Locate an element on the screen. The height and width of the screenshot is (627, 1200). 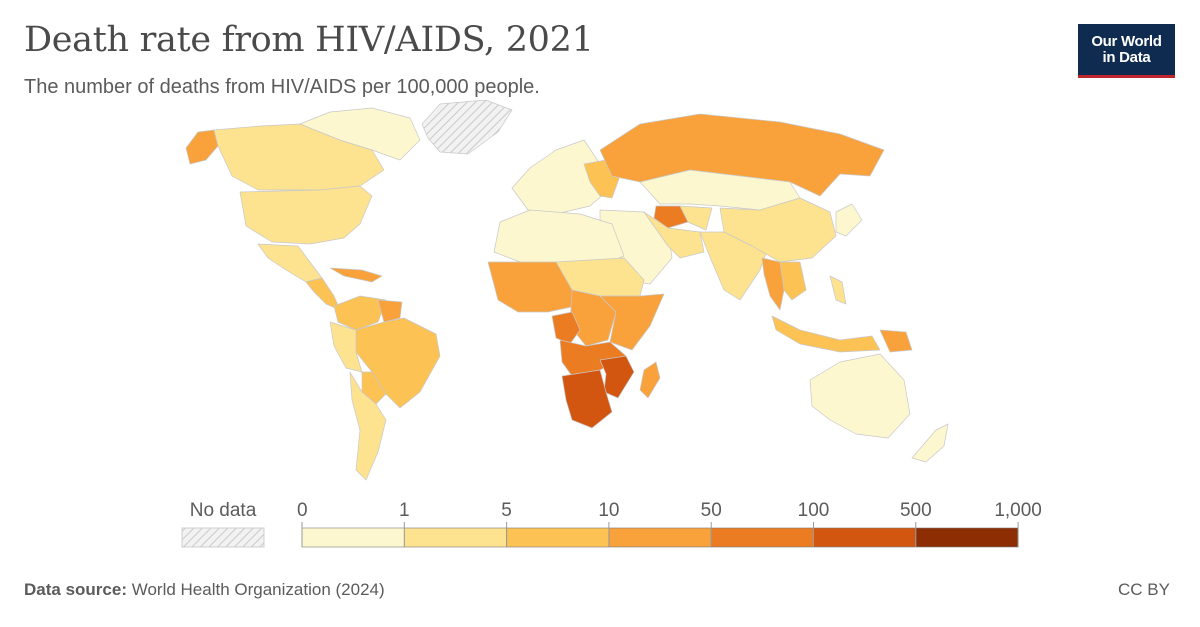
region-alaska is located at coordinates (202, 147).